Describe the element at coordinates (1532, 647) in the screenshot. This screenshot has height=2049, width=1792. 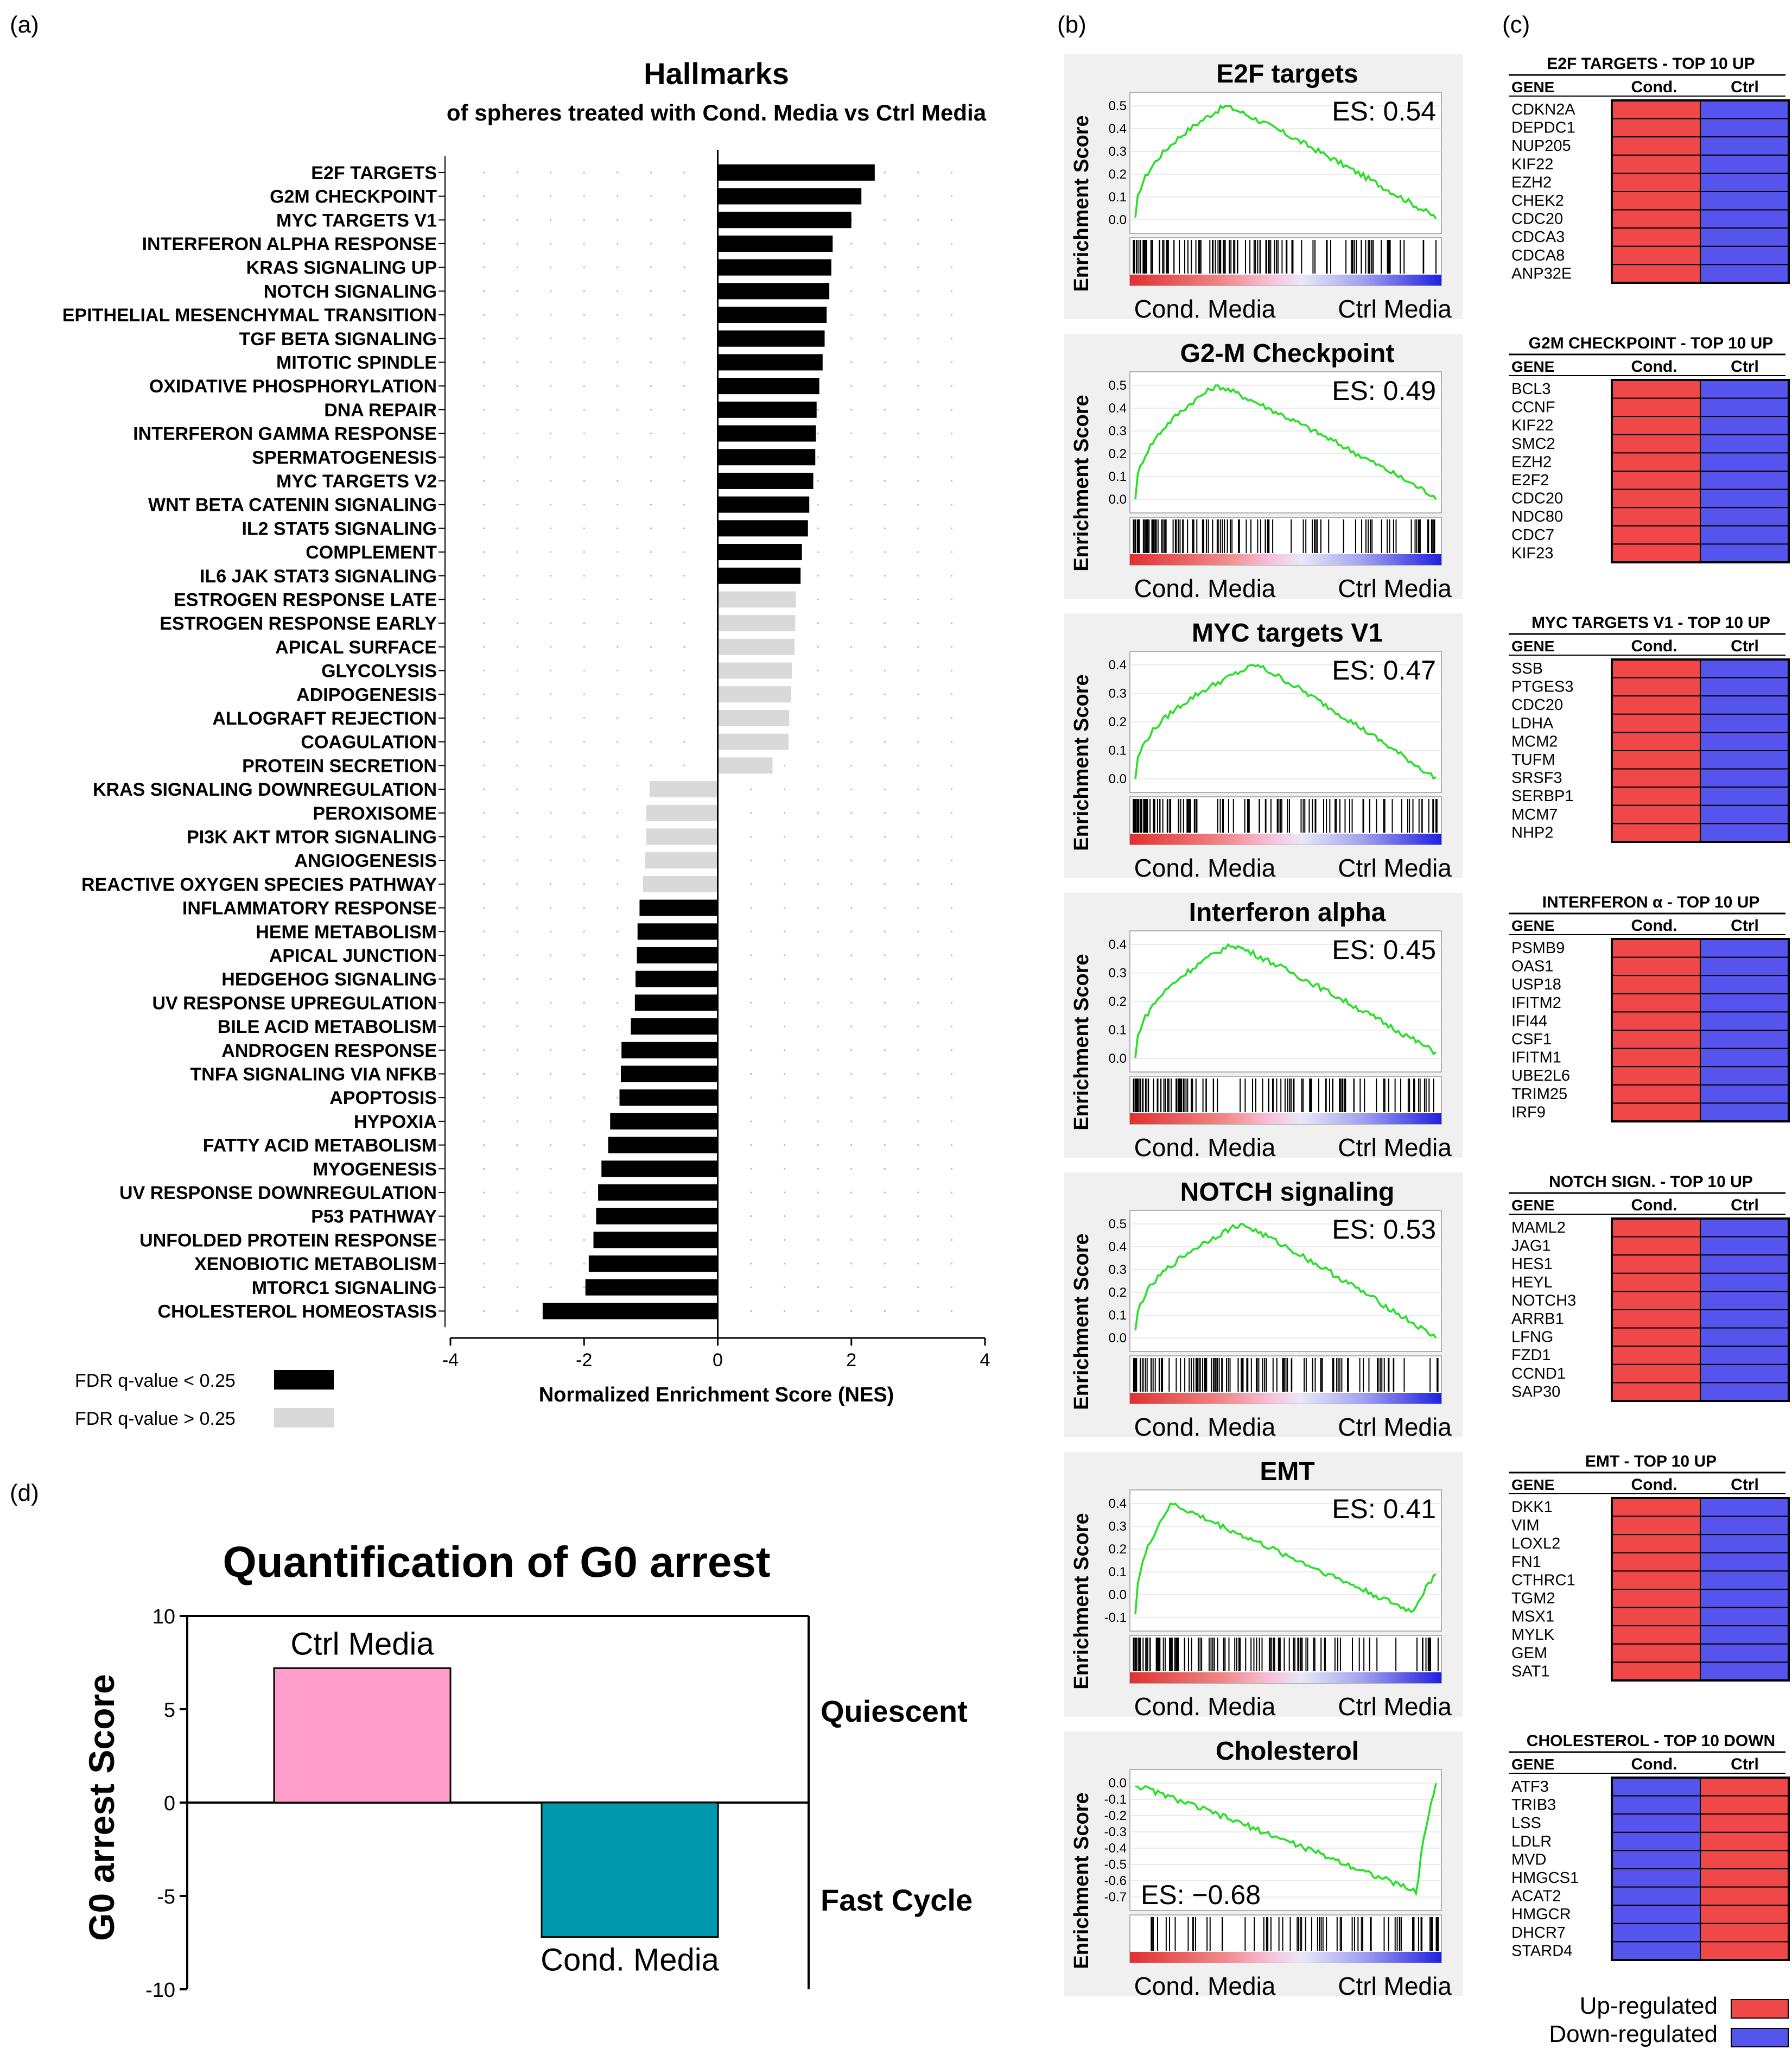
I see `heatmap-gene-header: GENE` at that location.